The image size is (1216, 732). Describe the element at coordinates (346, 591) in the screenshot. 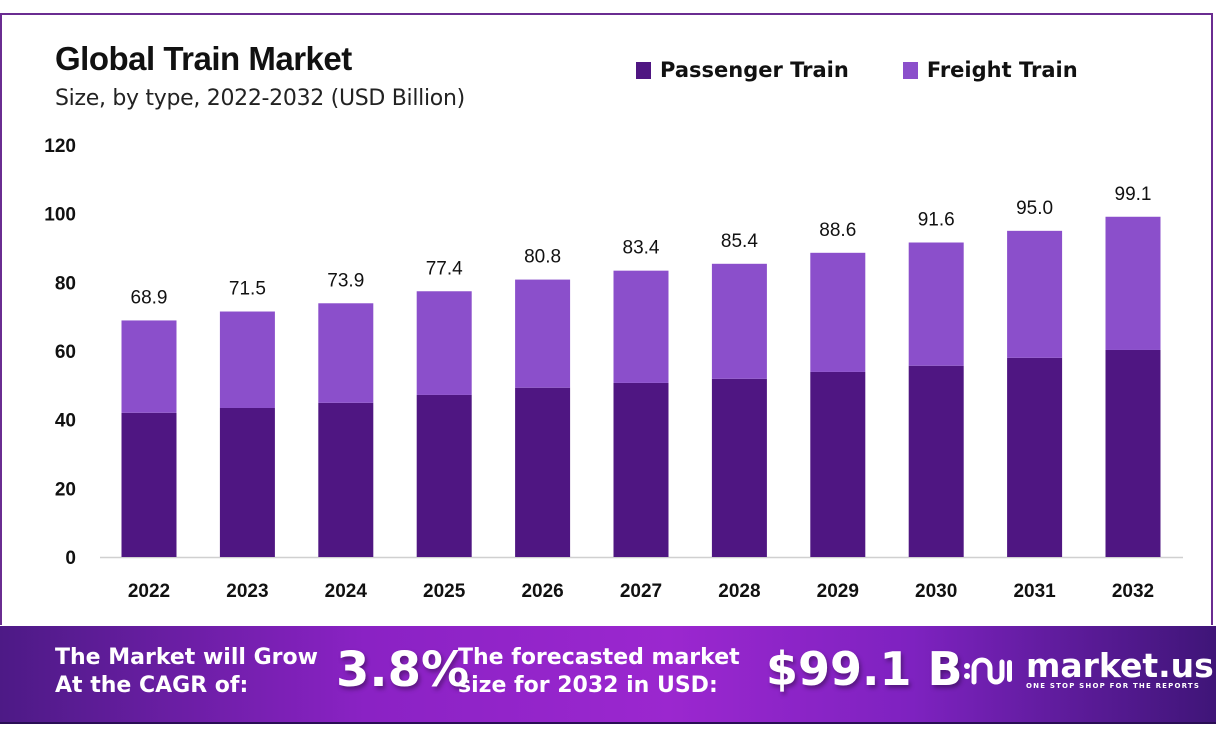

I see `x-tick-label: 2024` at that location.